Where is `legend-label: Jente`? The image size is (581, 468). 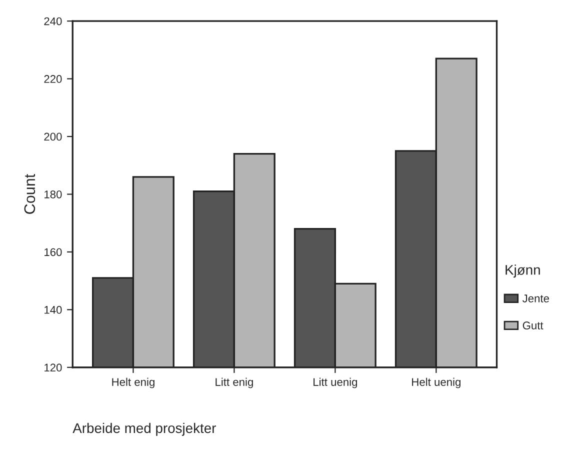 legend-label: Jente is located at coordinates (535, 298).